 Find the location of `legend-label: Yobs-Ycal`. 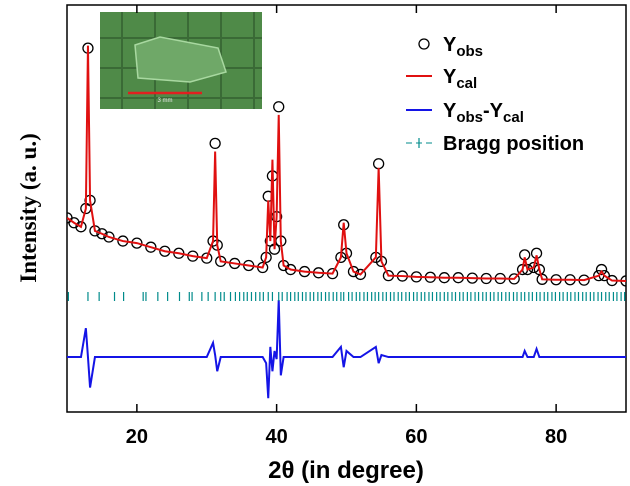

legend-label: Yobs-Ycal is located at coordinates (483, 113).